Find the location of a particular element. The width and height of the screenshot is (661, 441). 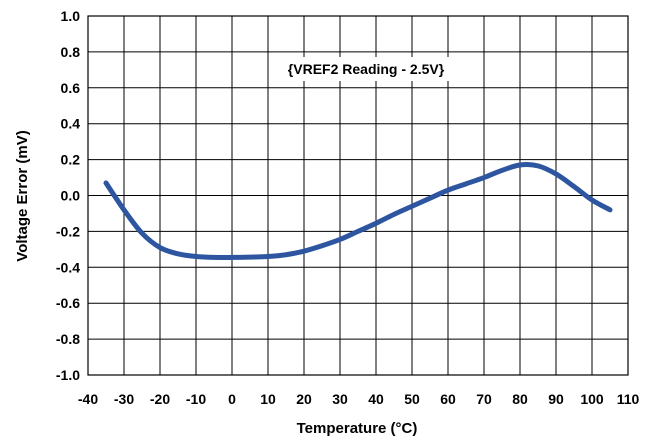

x-tick-label: 40 is located at coordinates (376, 399).